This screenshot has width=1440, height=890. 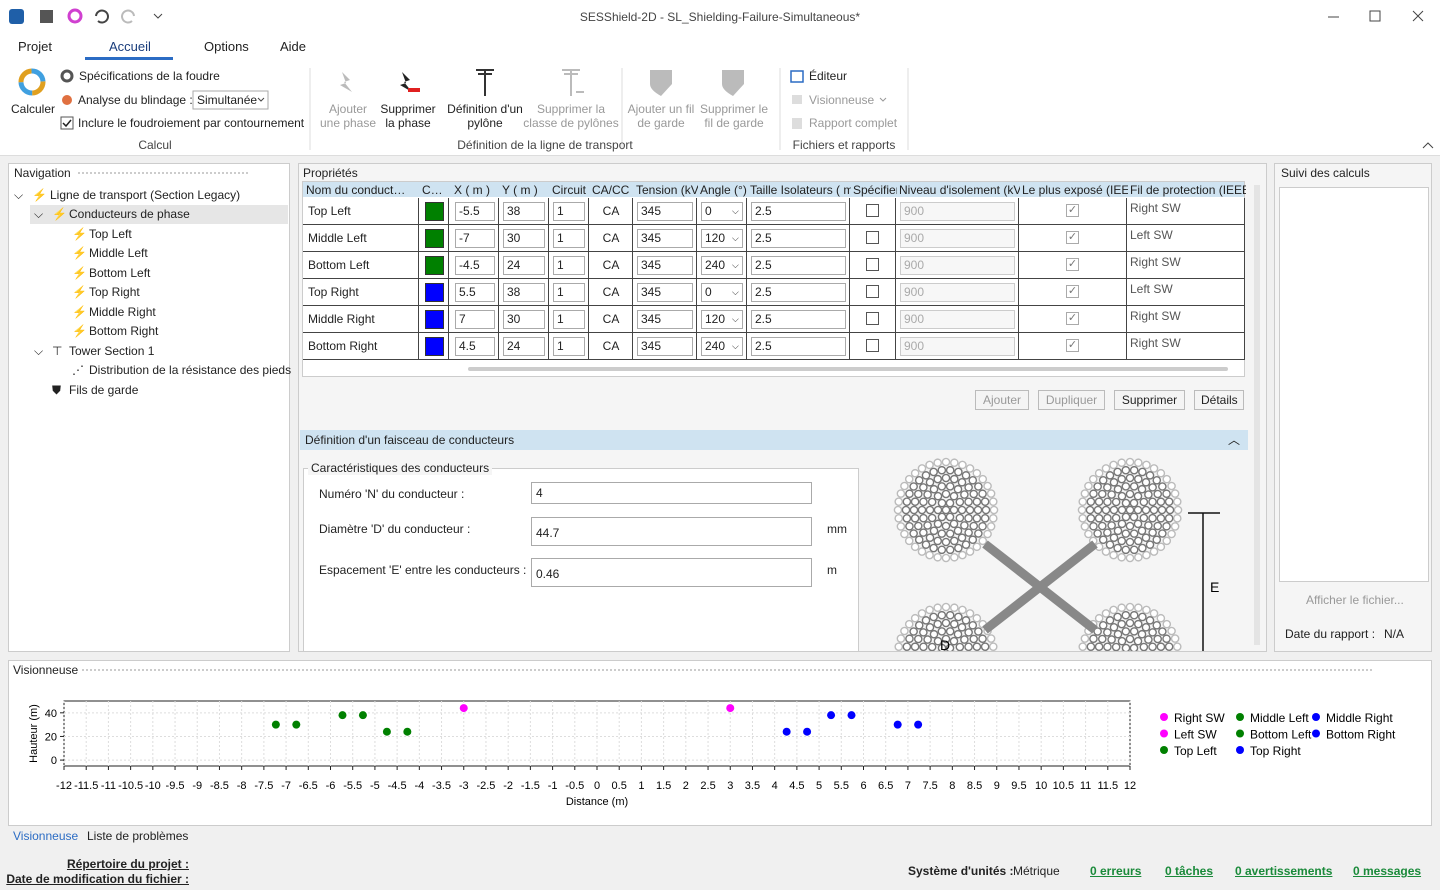 What do you see at coordinates (16, 16) in the screenshot?
I see `app-icon` at bounding box center [16, 16].